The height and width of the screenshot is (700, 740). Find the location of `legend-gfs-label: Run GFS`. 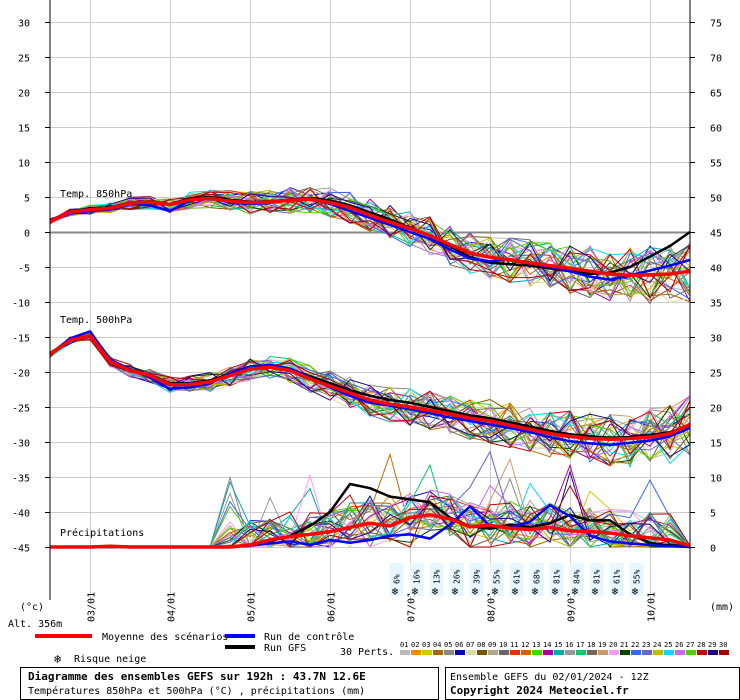

legend-gfs-label: Run GFS is located at coordinates (285, 648).